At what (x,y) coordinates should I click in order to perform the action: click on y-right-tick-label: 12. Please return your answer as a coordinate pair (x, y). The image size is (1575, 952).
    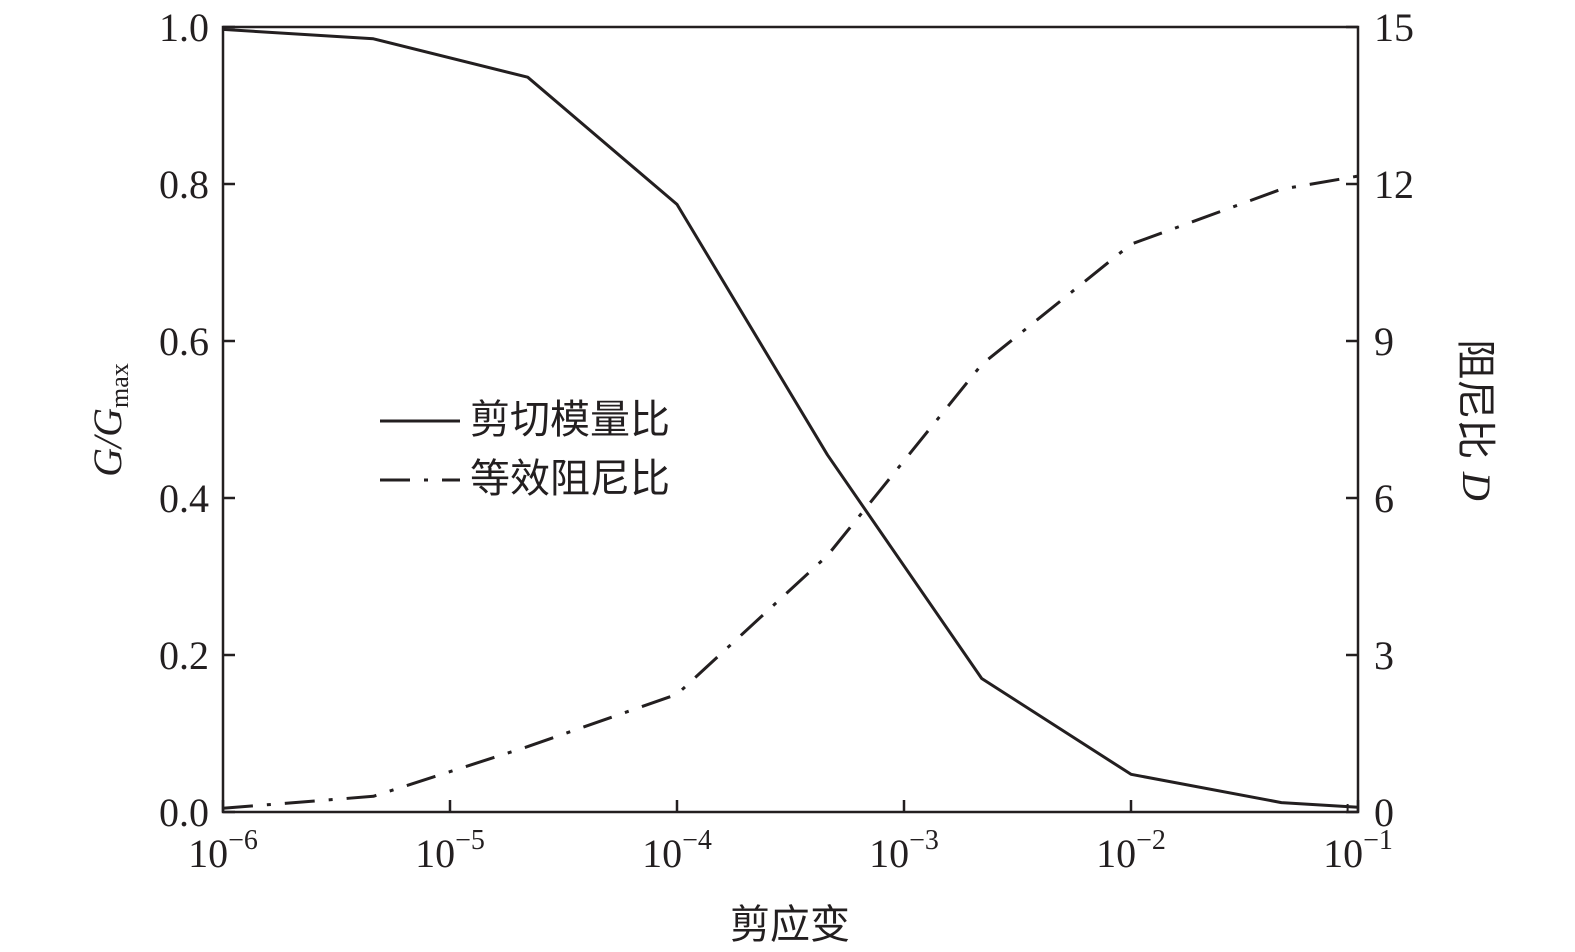
    Looking at the image, I should click on (1394, 184).